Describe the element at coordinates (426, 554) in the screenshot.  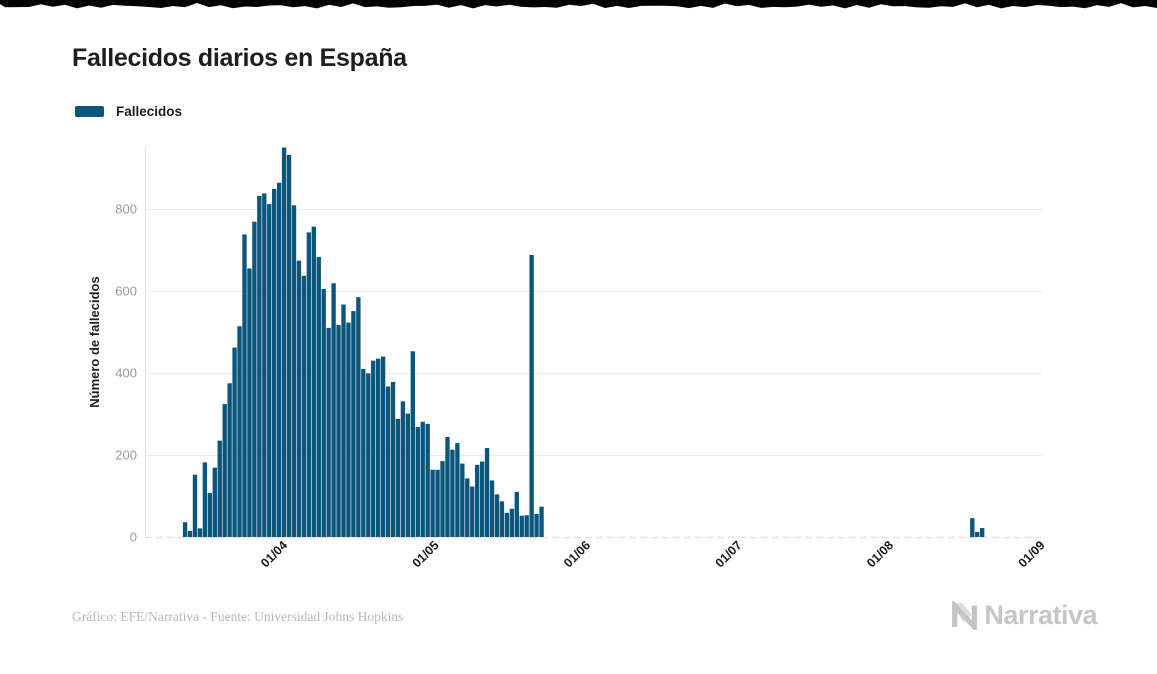
I see `svg-text: 01/05` at that location.